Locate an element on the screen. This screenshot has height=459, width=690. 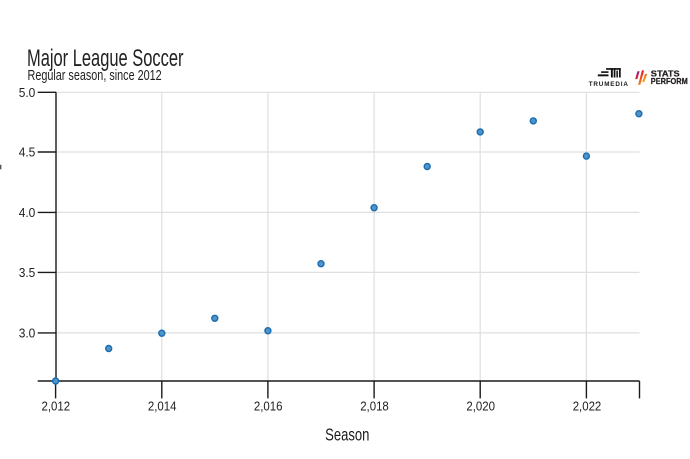
svg-text: 4.0 is located at coordinates (27, 212).